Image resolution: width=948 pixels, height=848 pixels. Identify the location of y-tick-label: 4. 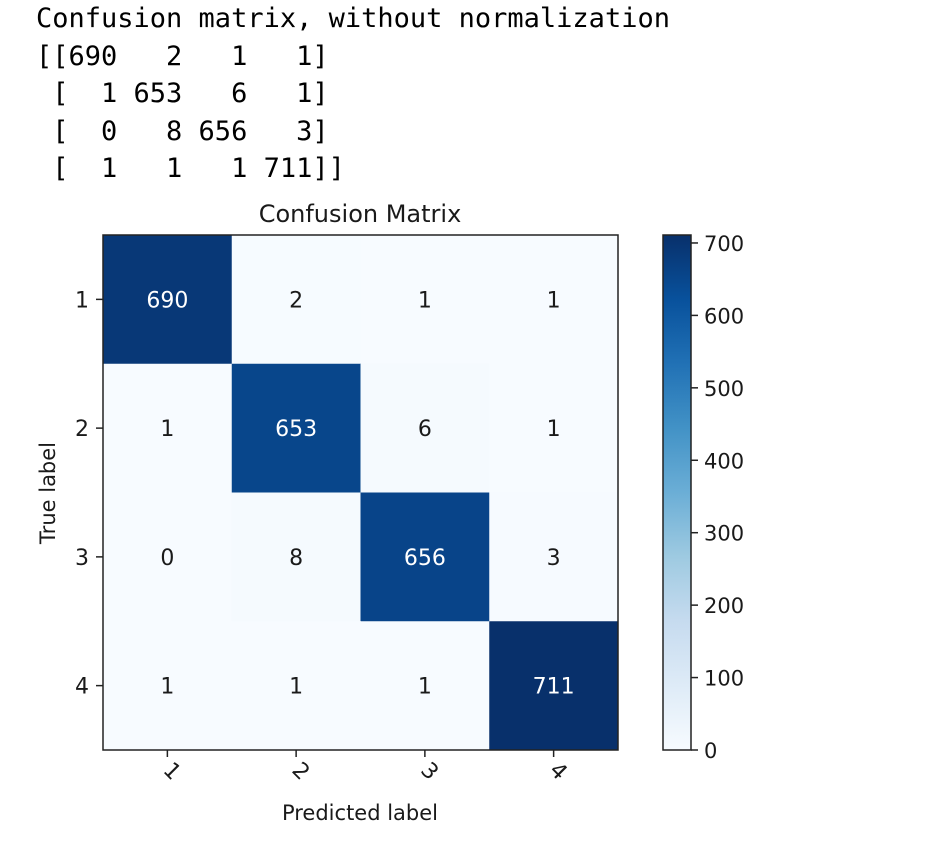
(82, 687).